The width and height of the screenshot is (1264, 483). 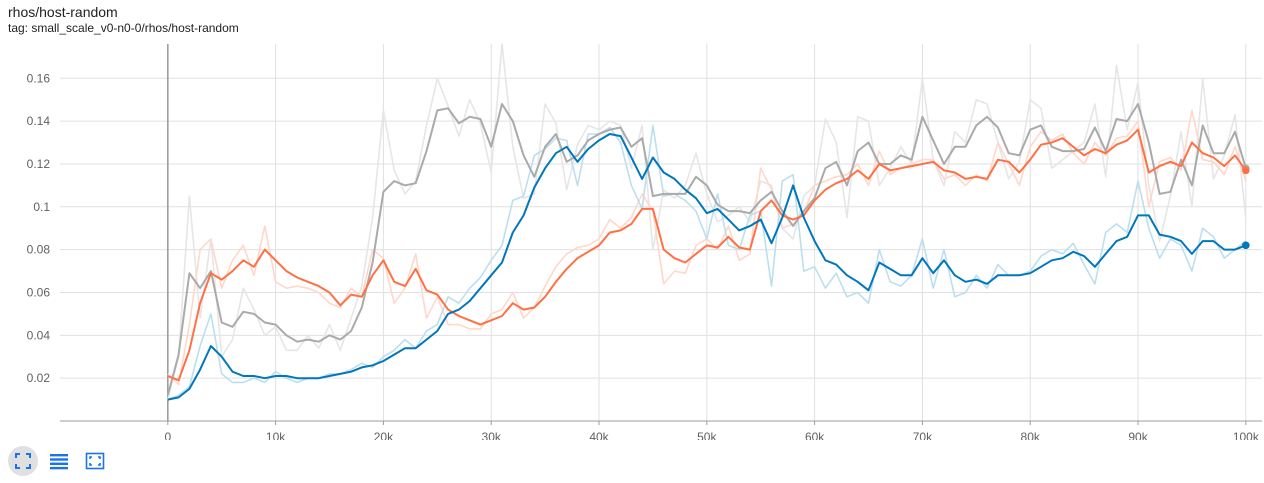 I want to click on x-tick-label: 100k, so click(x=1246, y=435).